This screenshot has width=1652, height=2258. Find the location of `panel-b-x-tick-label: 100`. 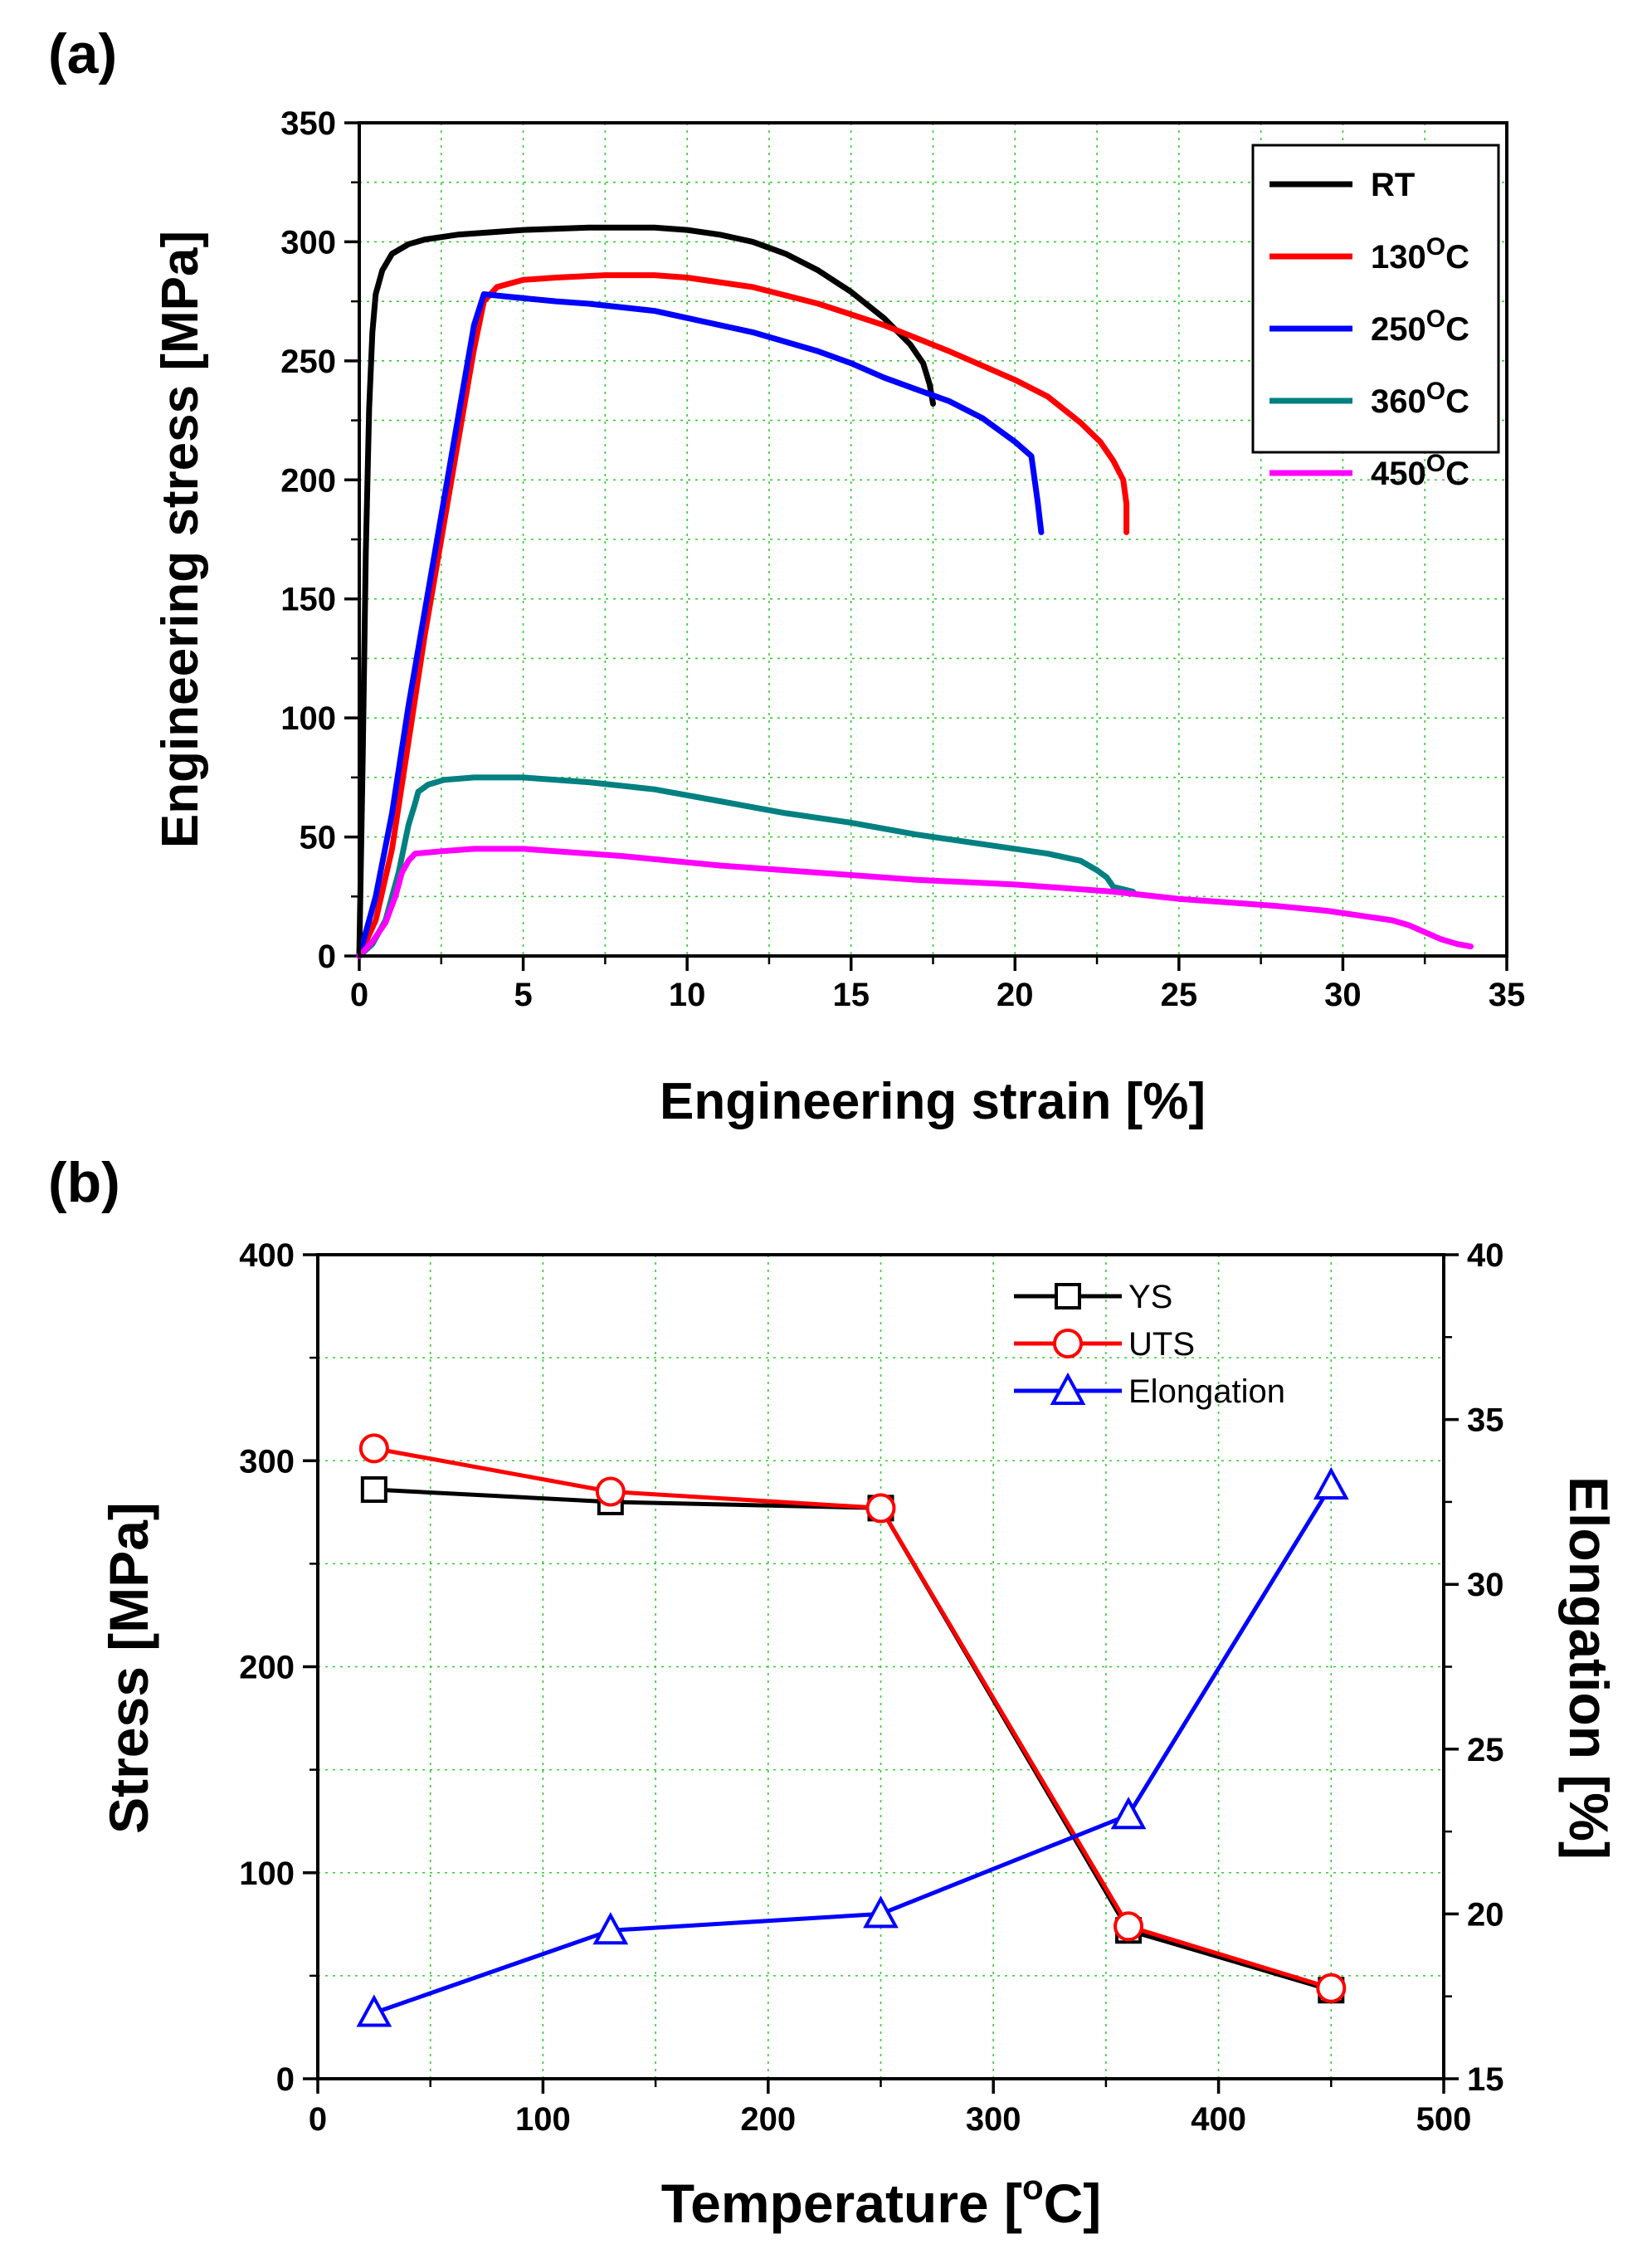

panel-b-x-tick-label: 100 is located at coordinates (543, 2120).